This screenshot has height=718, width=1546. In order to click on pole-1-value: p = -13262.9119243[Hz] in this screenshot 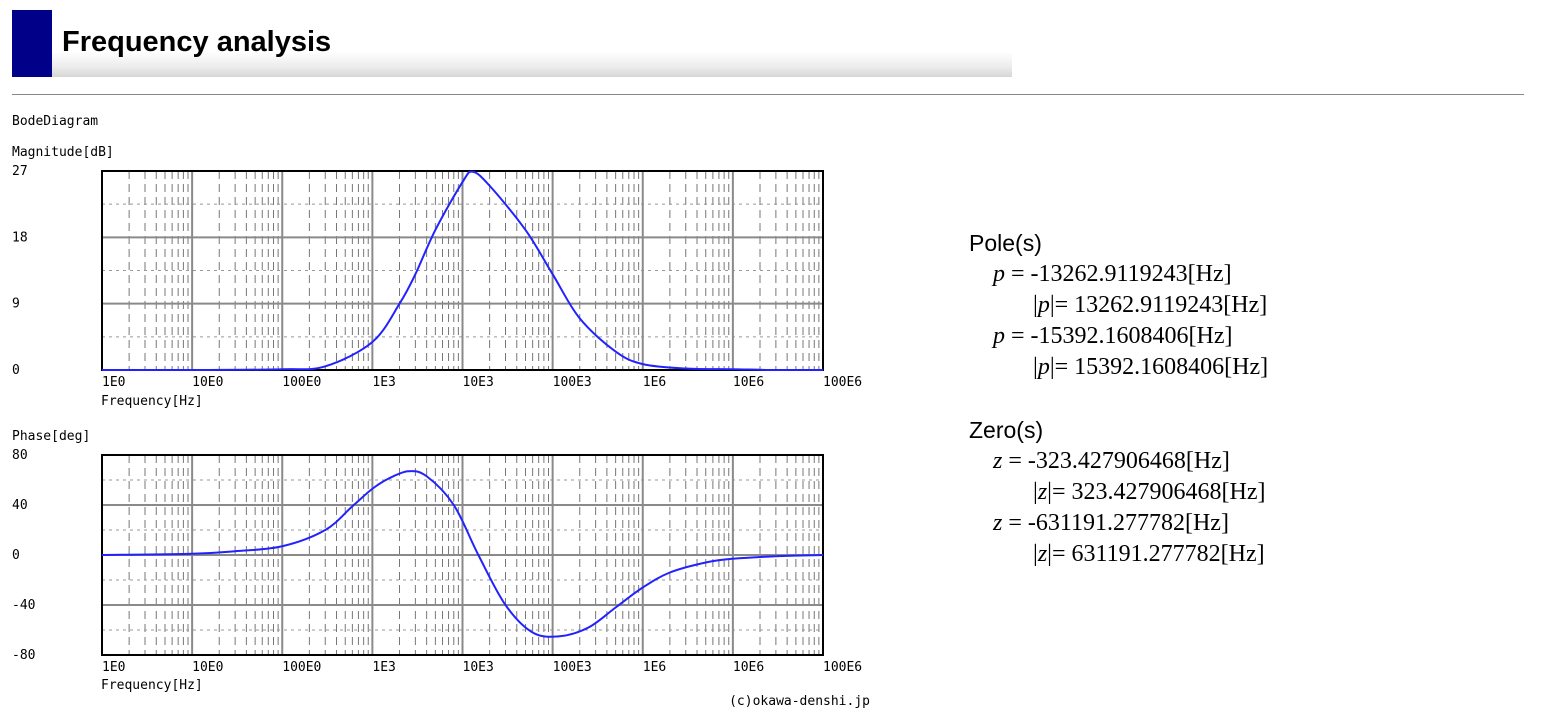, I will do `click(1112, 274)`.